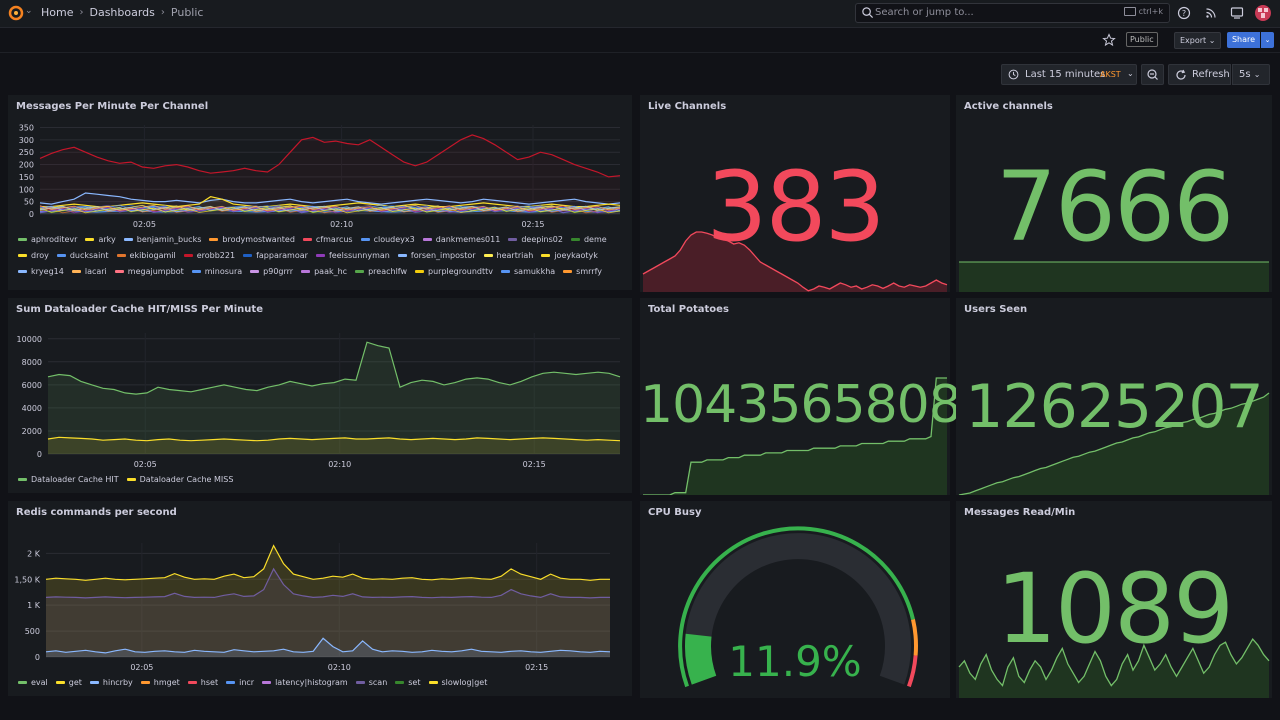 This screenshot has height=720, width=1280. I want to click on legend-item: kryeg14, so click(41, 271).